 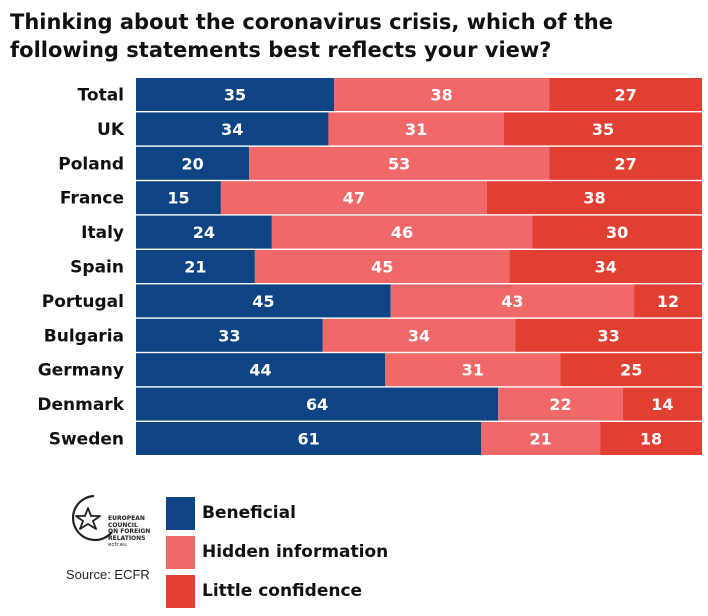 I want to click on data-label-hidden-information-sweden: 21, so click(x=541, y=439).